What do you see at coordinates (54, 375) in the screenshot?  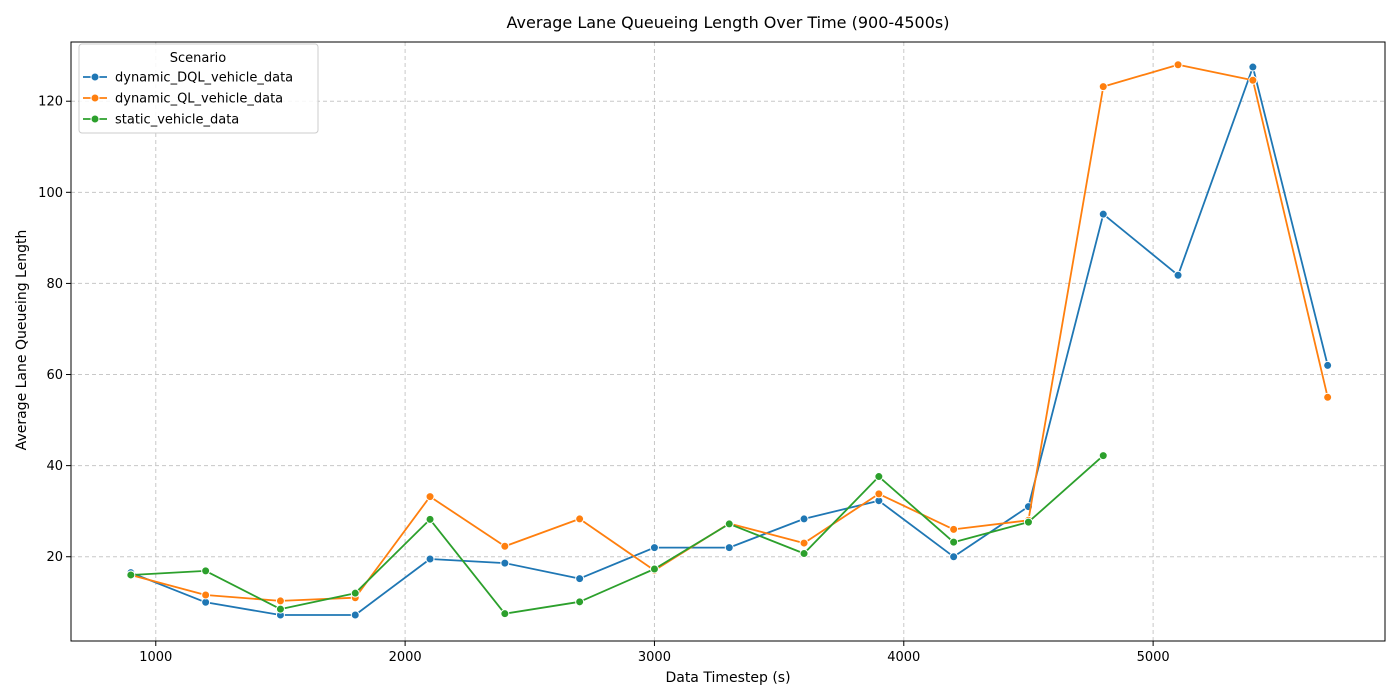 I see `y-tick-label: 60` at bounding box center [54, 375].